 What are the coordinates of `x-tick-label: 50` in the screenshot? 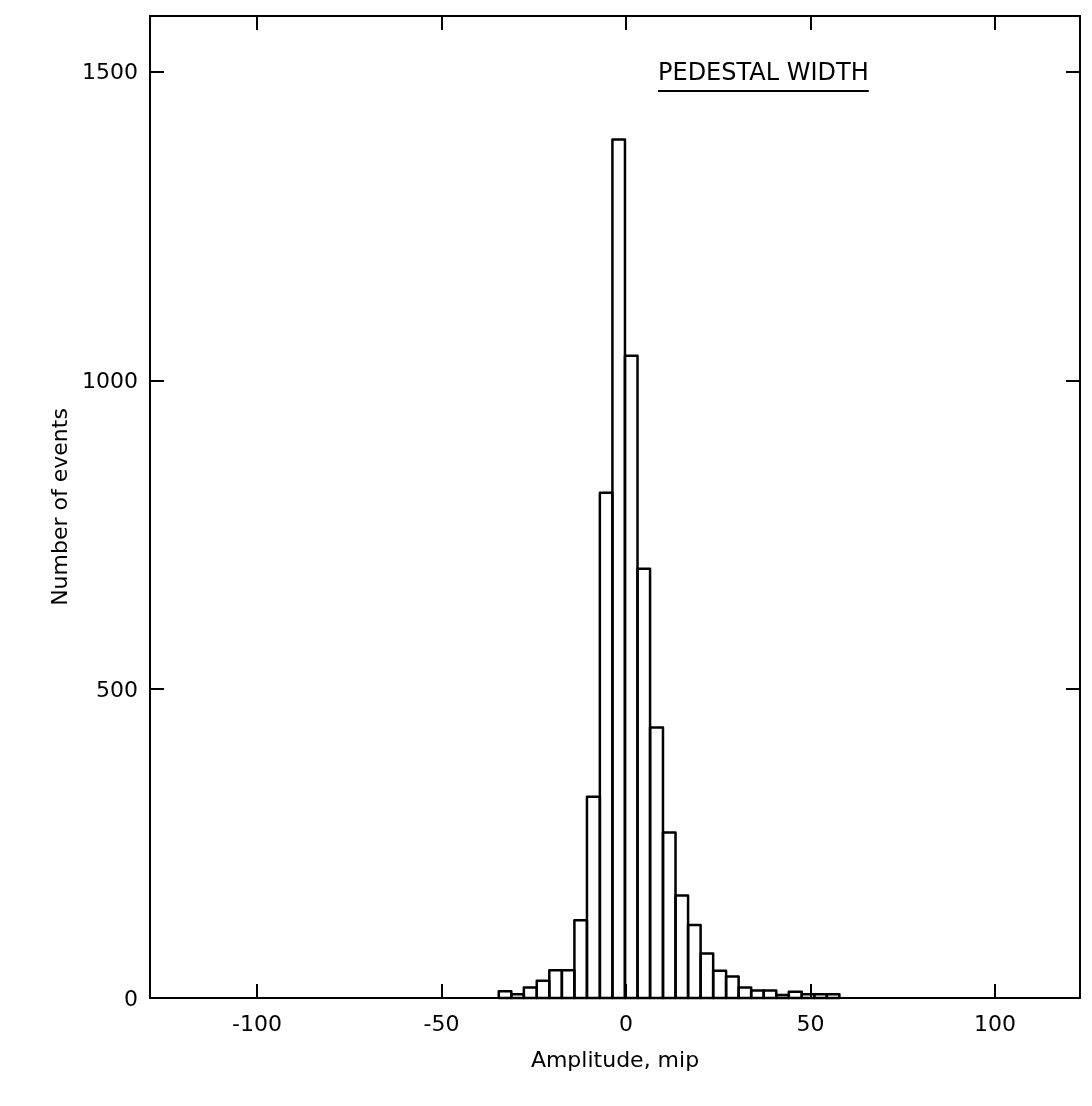 It's located at (810, 1023).